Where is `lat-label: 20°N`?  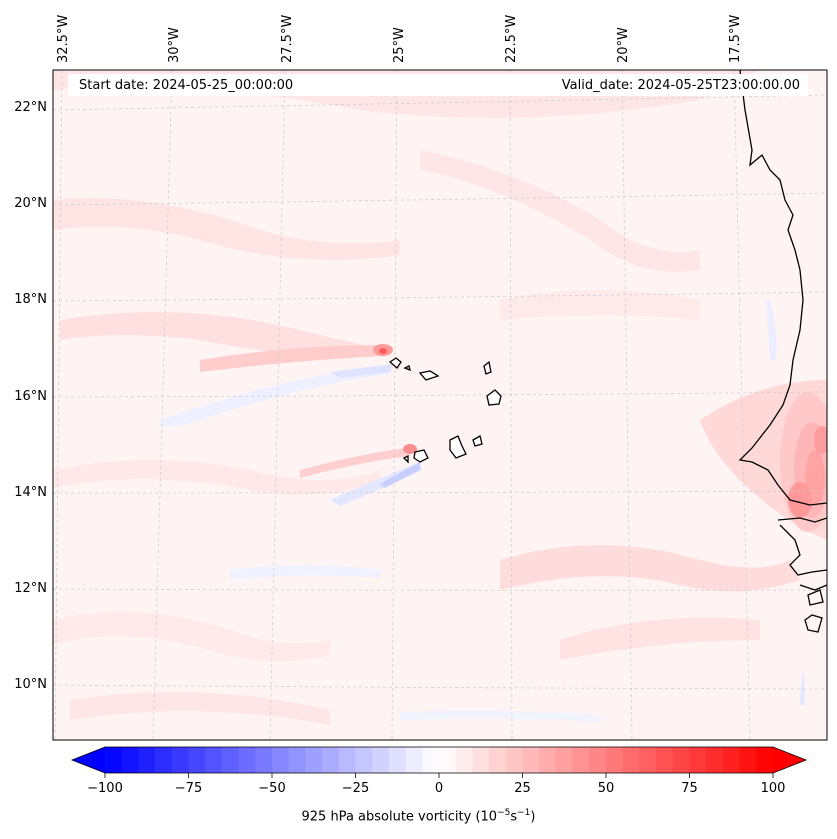 lat-label: 20°N is located at coordinates (30, 203).